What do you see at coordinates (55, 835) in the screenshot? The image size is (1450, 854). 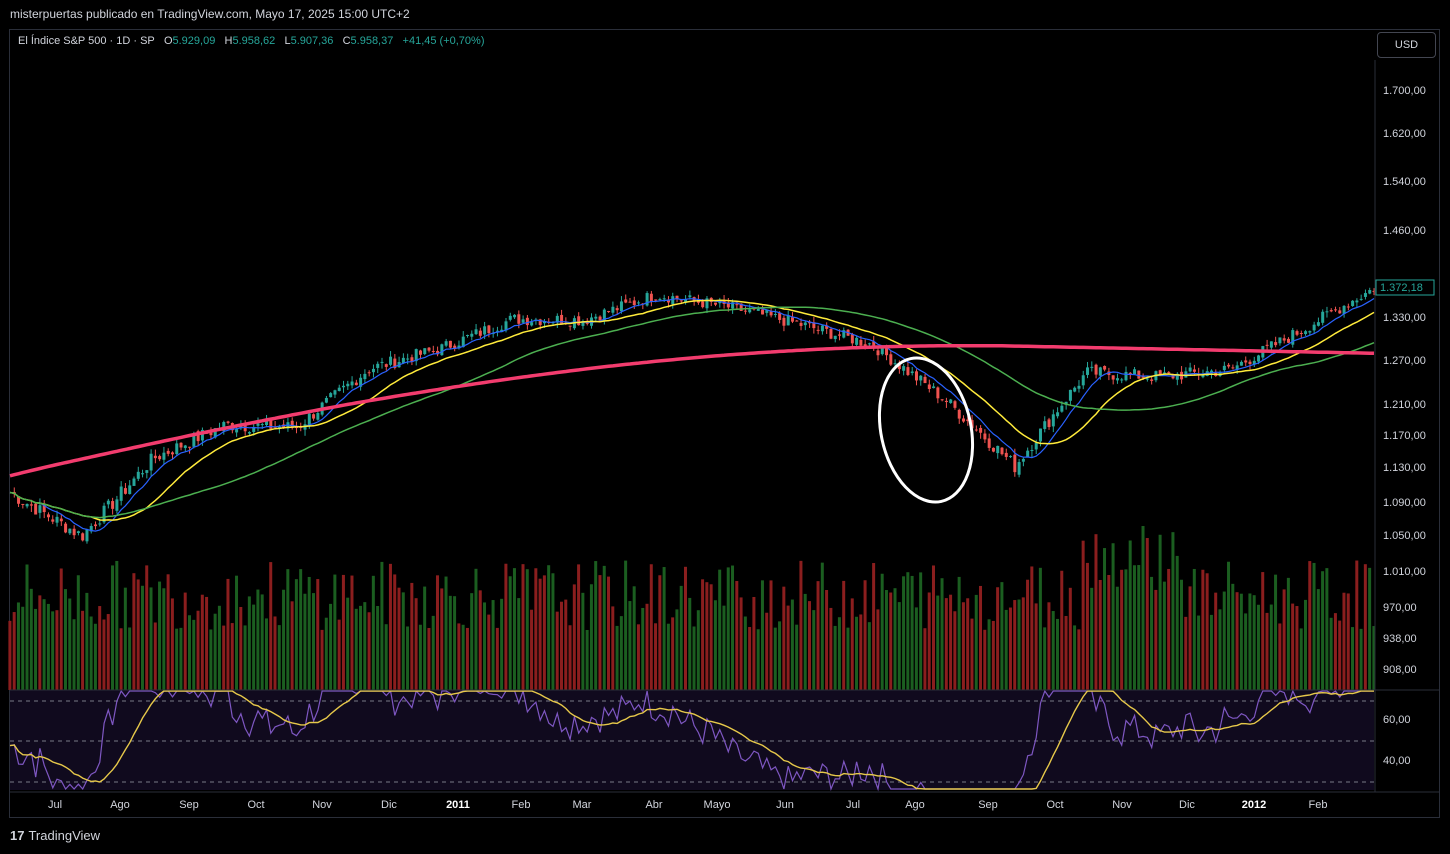 I see `footer-brand: 17 TradingView` at bounding box center [55, 835].